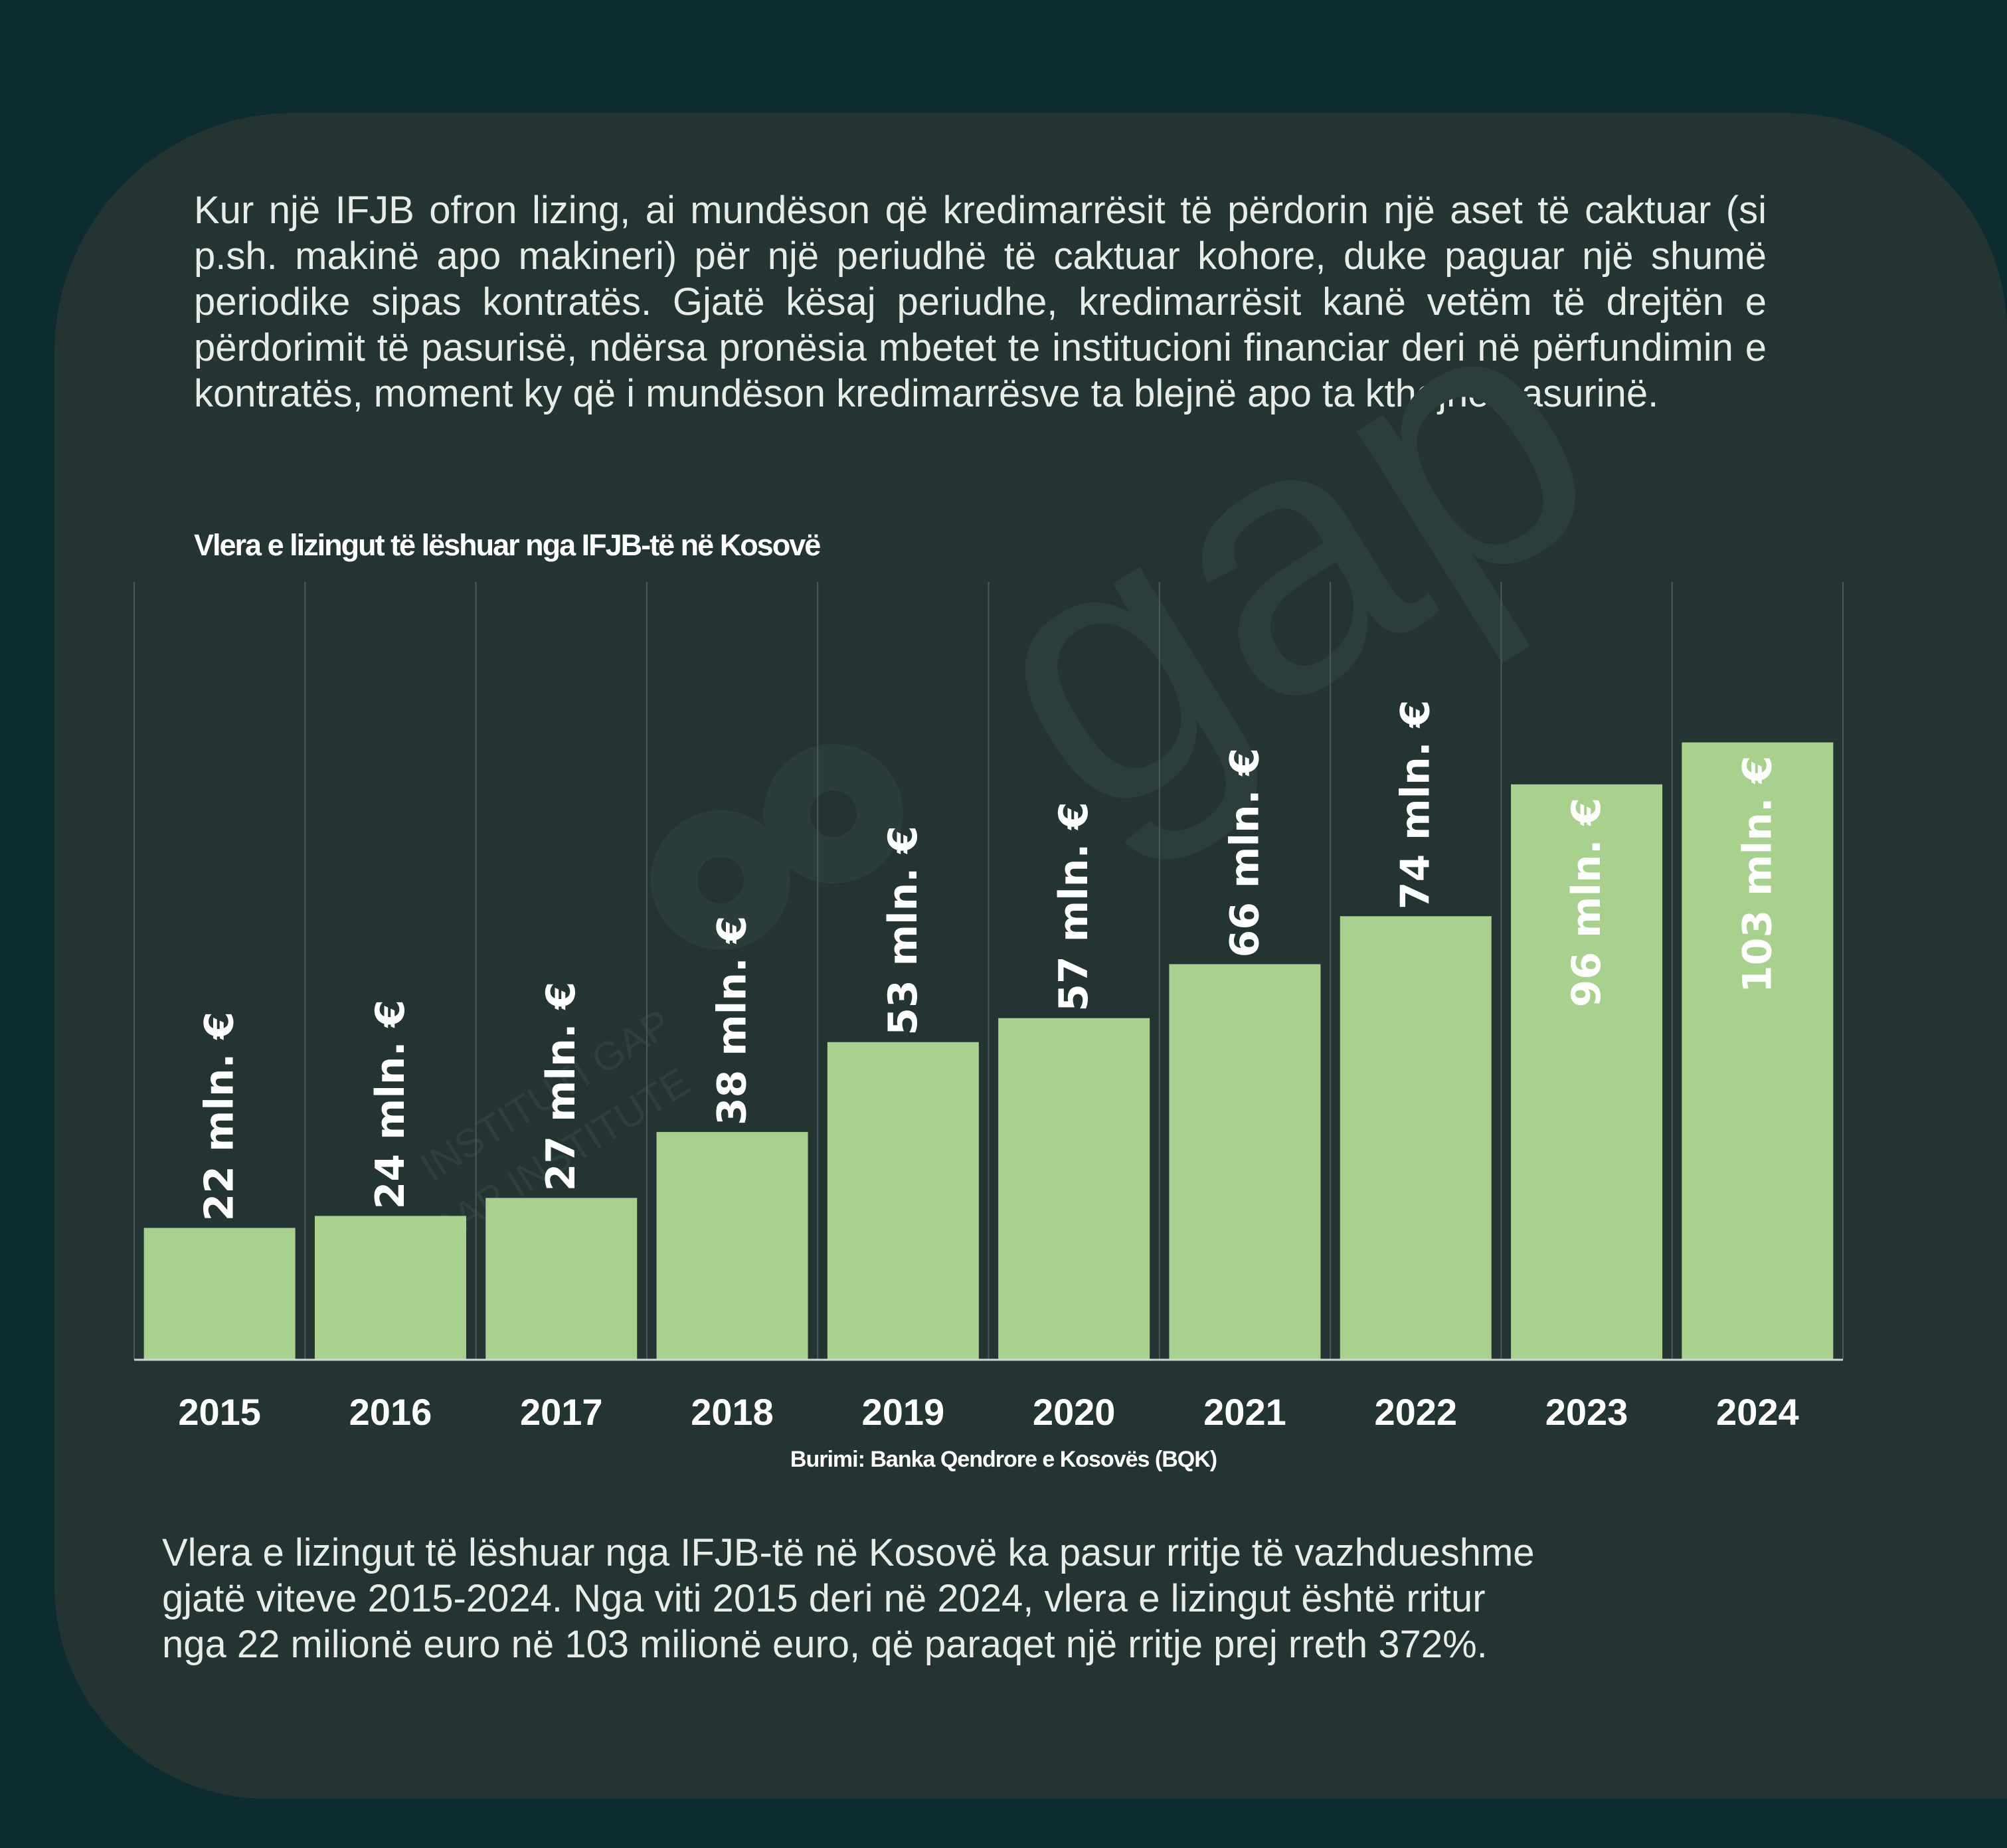 This screenshot has width=2007, height=1848. Describe the element at coordinates (903, 1412) in the screenshot. I see `x-tick-2019: 2019` at that location.